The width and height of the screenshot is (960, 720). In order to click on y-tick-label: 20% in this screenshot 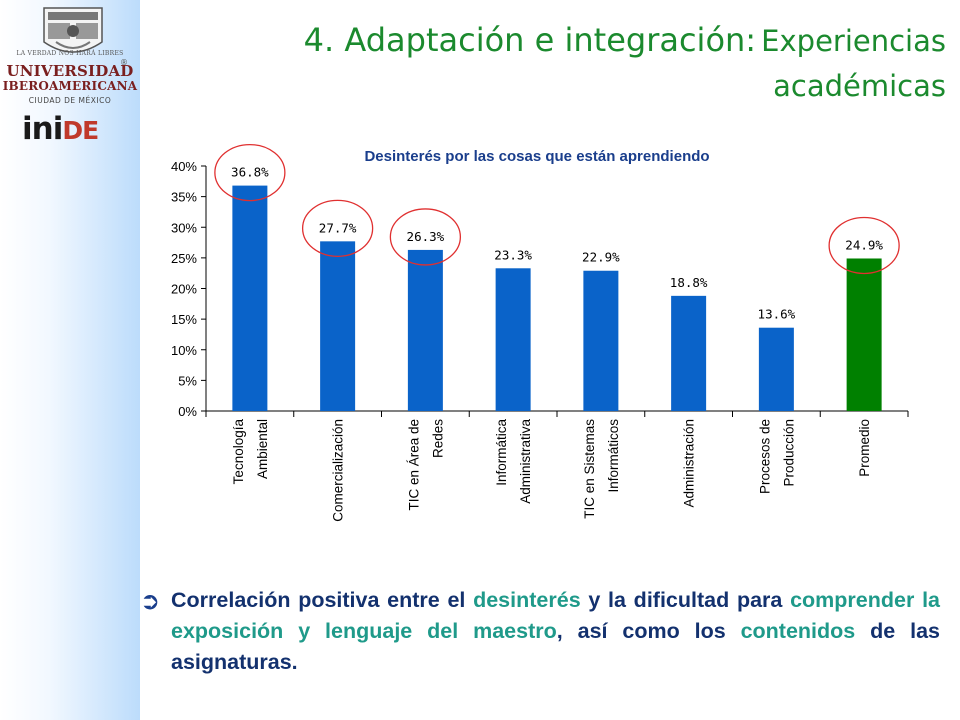, I will do `click(184, 289)`.